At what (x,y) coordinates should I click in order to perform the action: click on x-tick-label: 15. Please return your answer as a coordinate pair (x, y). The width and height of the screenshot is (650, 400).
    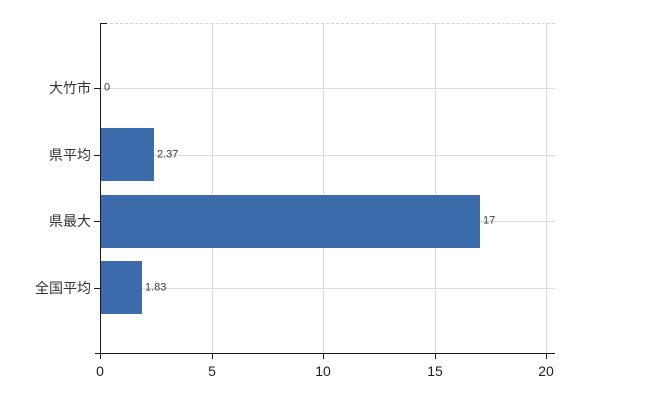
    Looking at the image, I should click on (435, 371).